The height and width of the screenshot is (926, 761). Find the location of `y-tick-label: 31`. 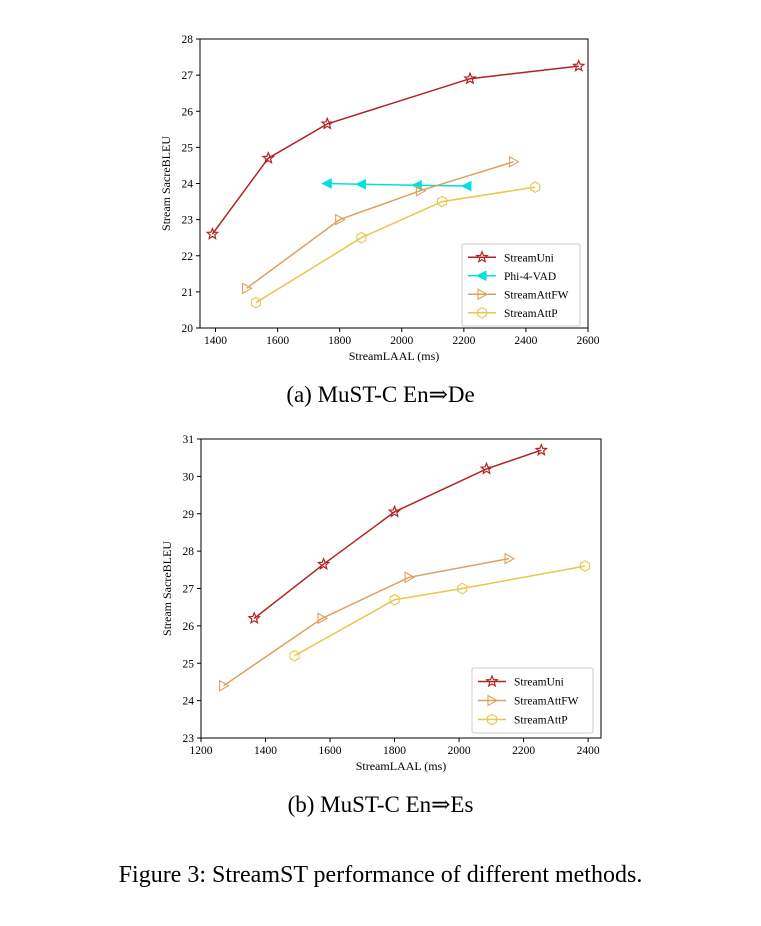

y-tick-label: 31 is located at coordinates (189, 440).